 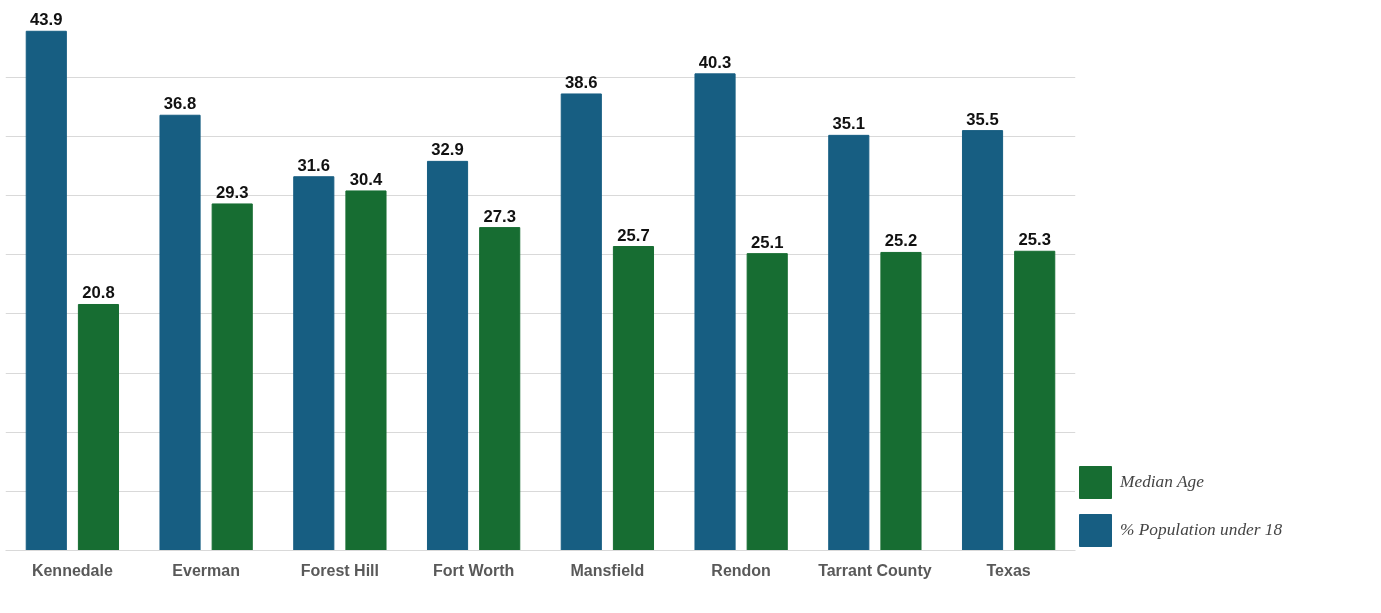 I want to click on data-label: 25.1, so click(x=767, y=242).